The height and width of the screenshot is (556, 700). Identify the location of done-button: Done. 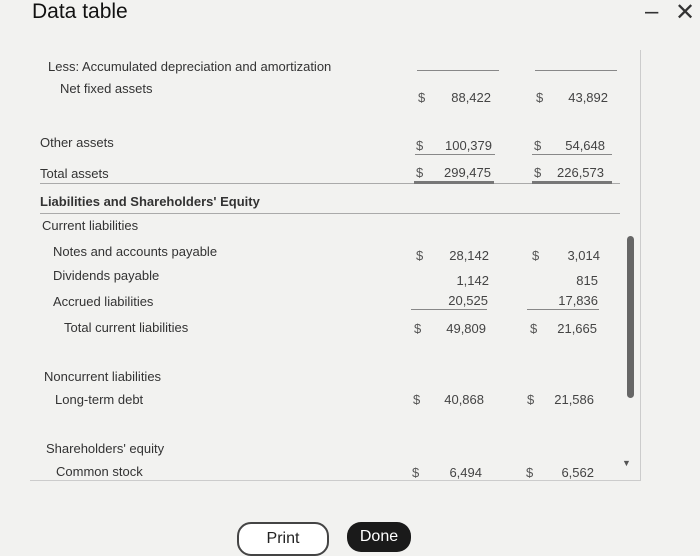
(379, 537).